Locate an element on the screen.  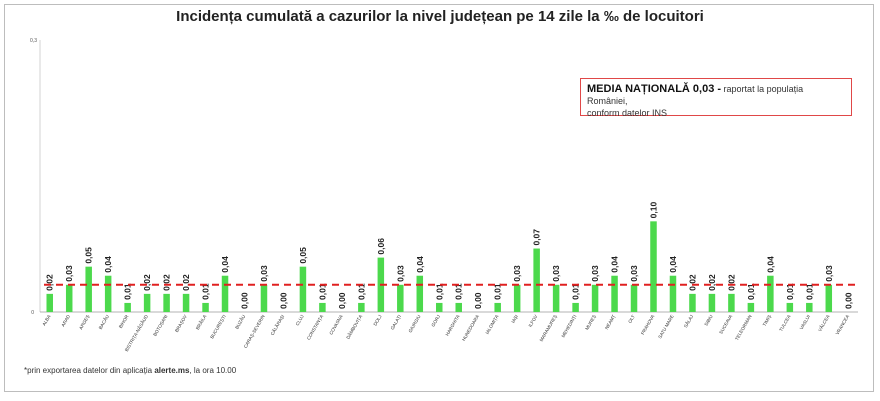
category-label: DÂMBOVIȚA is located at coordinates (353, 326).